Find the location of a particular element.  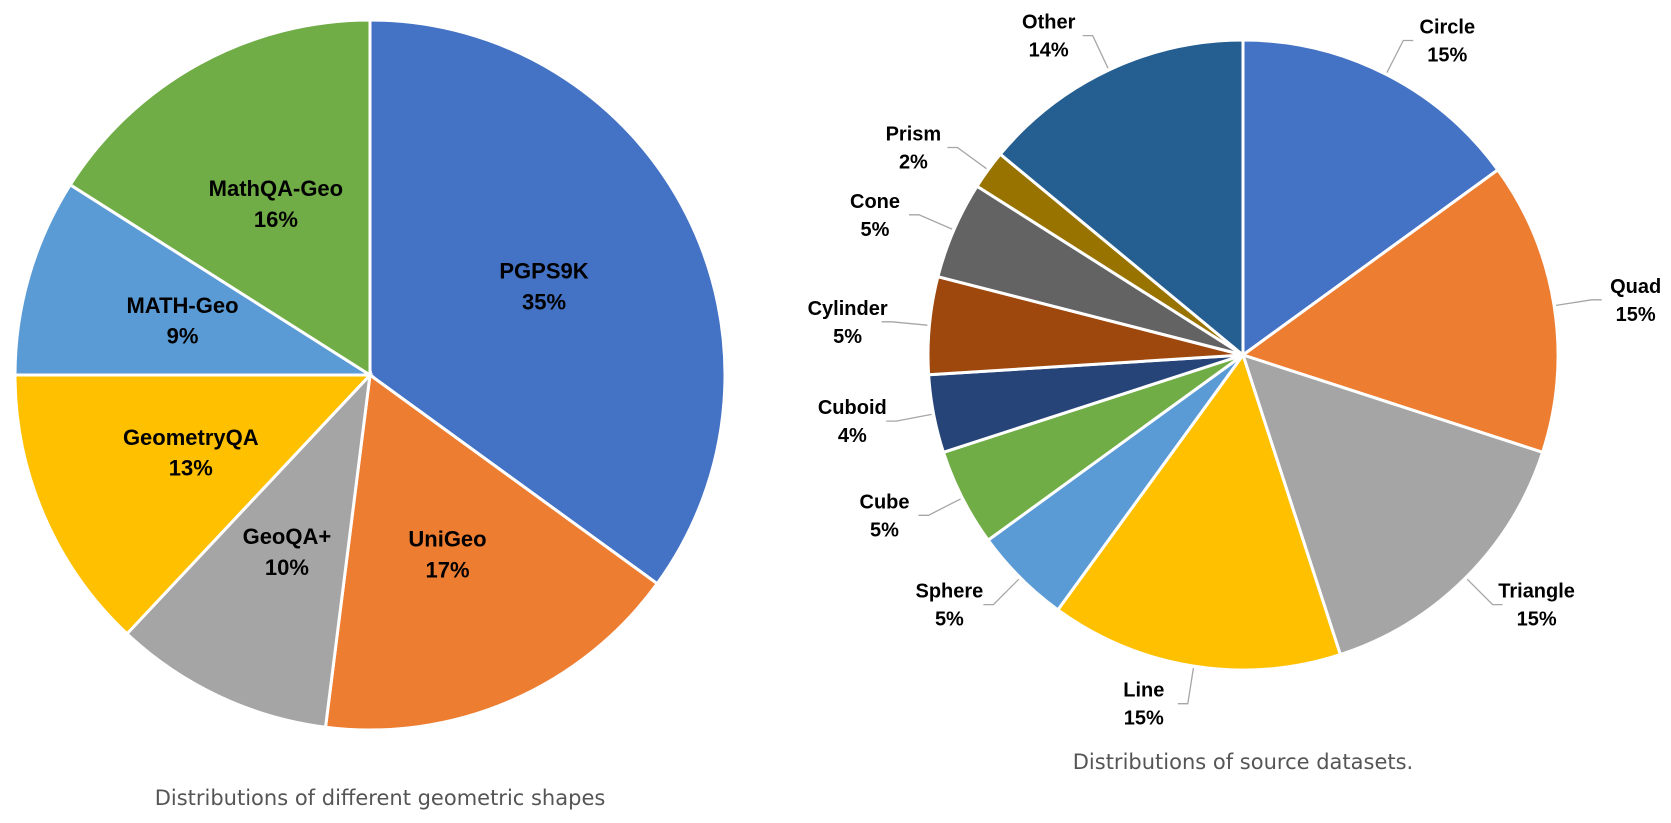

slice-value-geoqa: 10% is located at coordinates (287, 567).